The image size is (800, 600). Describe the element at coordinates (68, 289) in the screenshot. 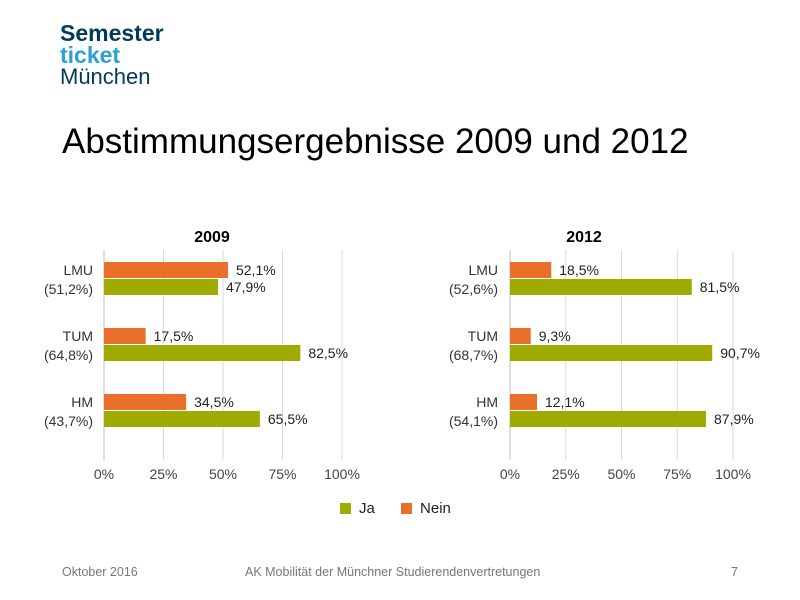

I see `category-label-0-0-1: (51,2%)` at that location.